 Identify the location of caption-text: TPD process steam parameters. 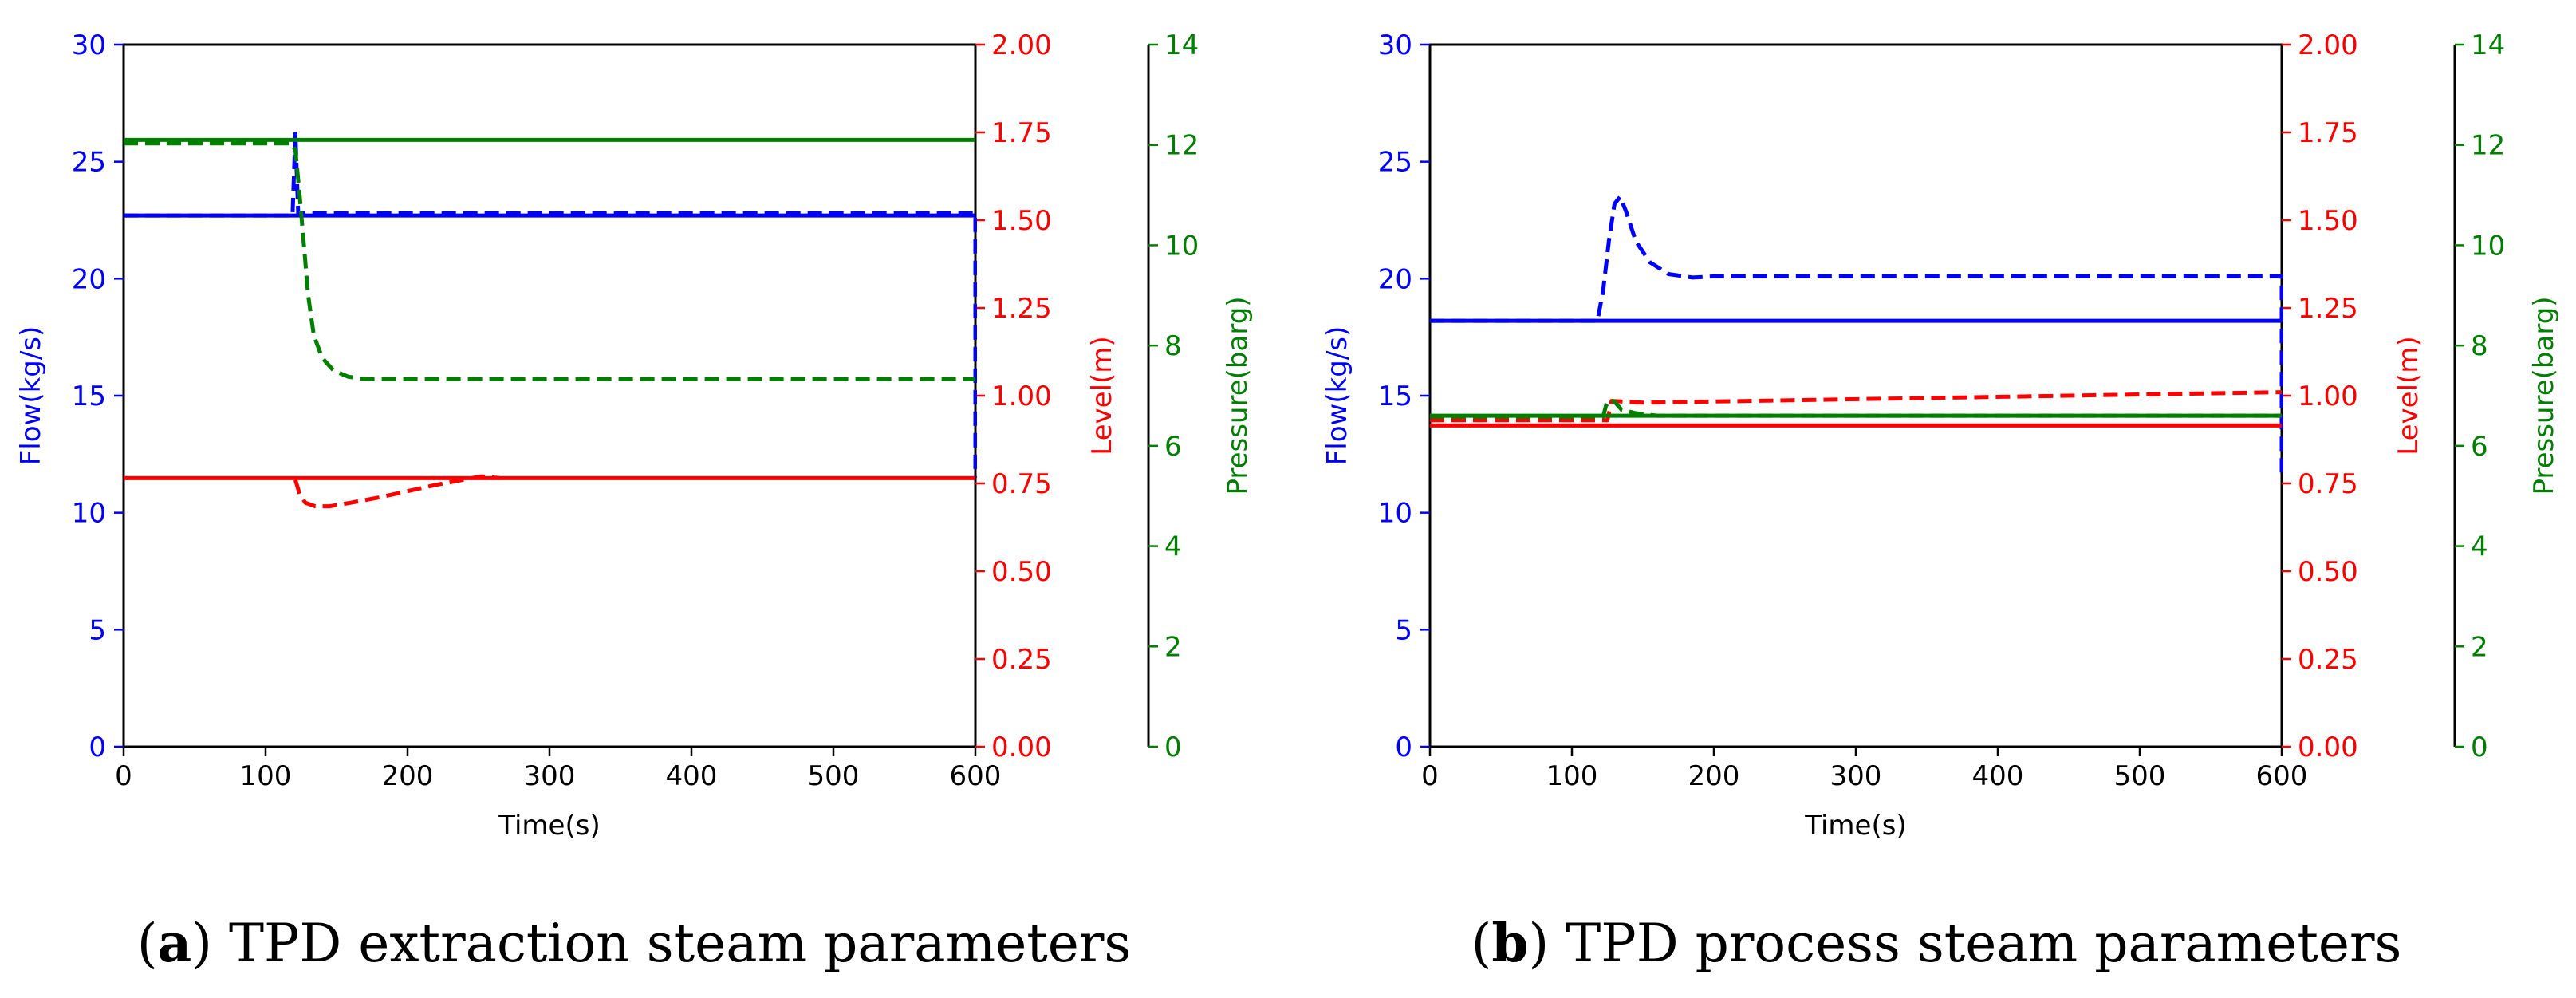
(1983, 943).